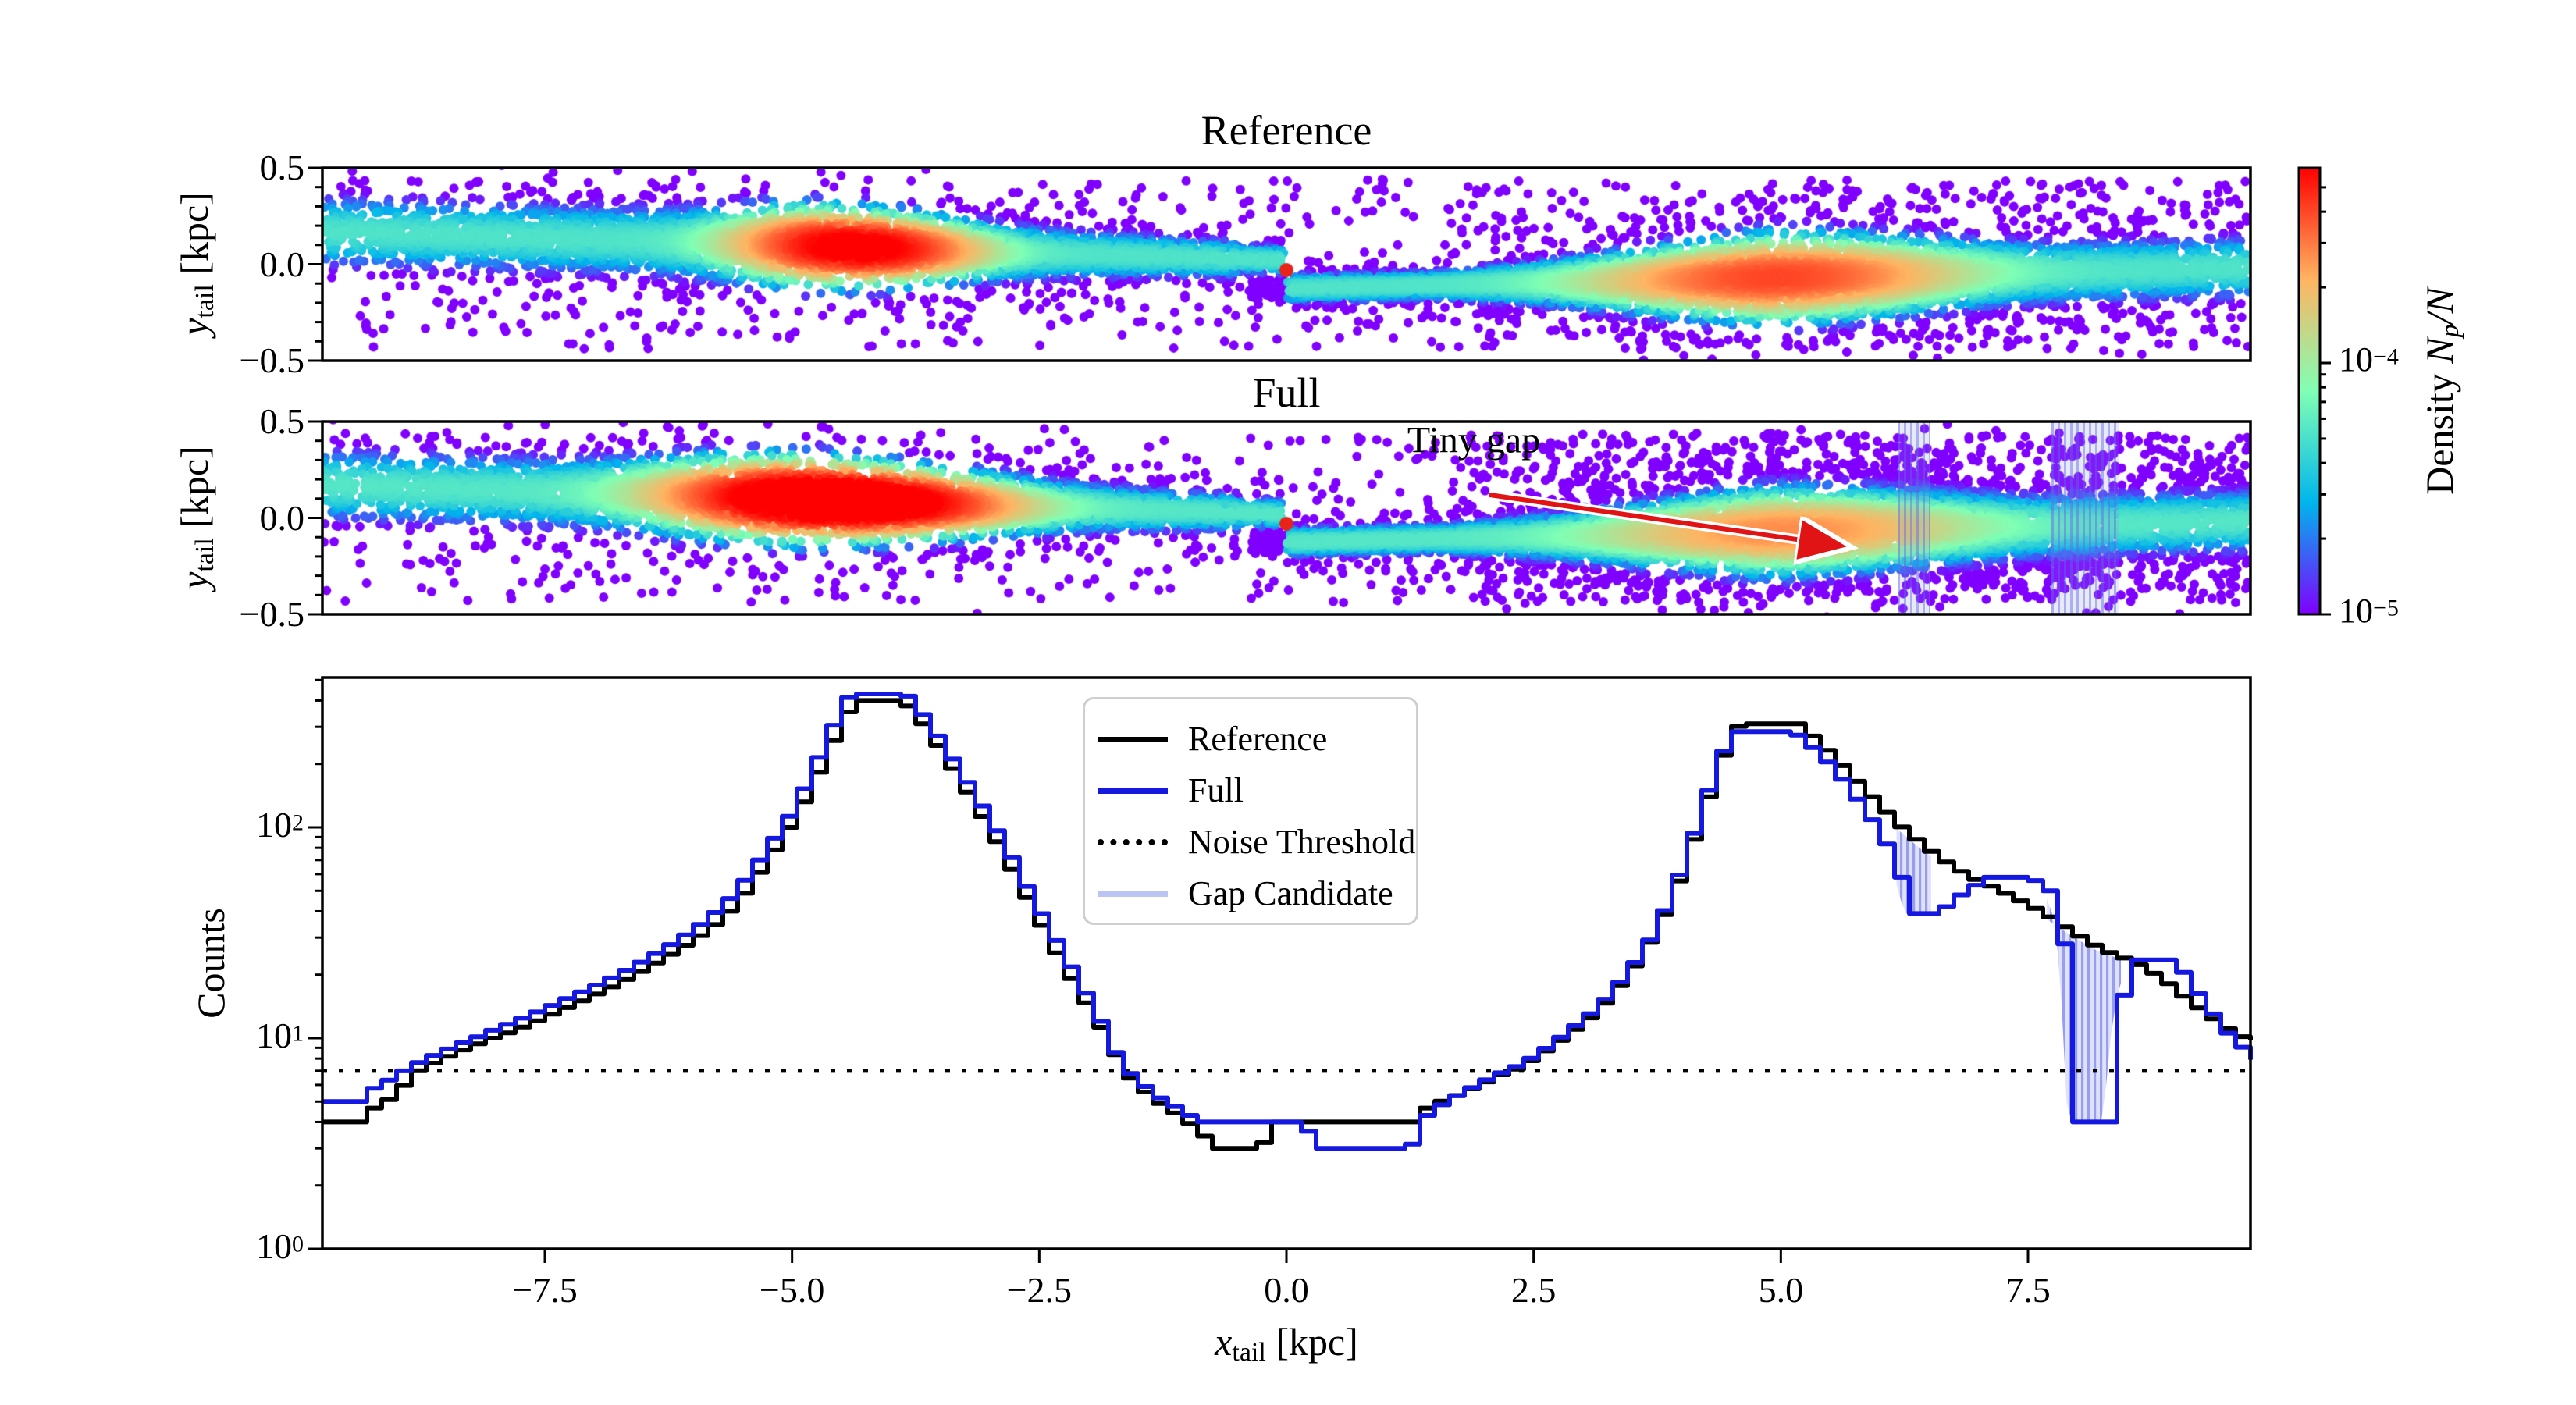  I want to click on legend-label-noise-threshold: Noise Threshold, so click(1302, 842).